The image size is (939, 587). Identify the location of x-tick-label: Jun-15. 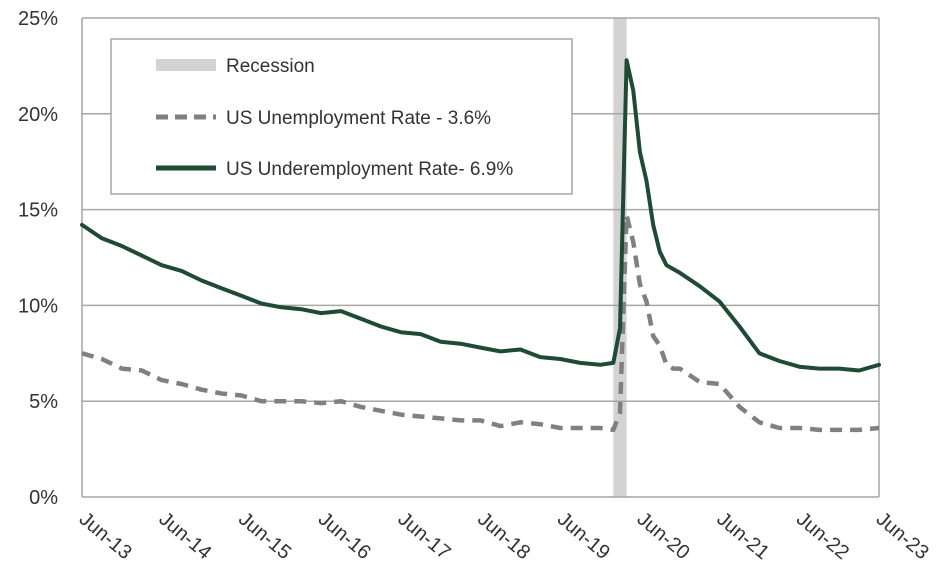
(264, 536).